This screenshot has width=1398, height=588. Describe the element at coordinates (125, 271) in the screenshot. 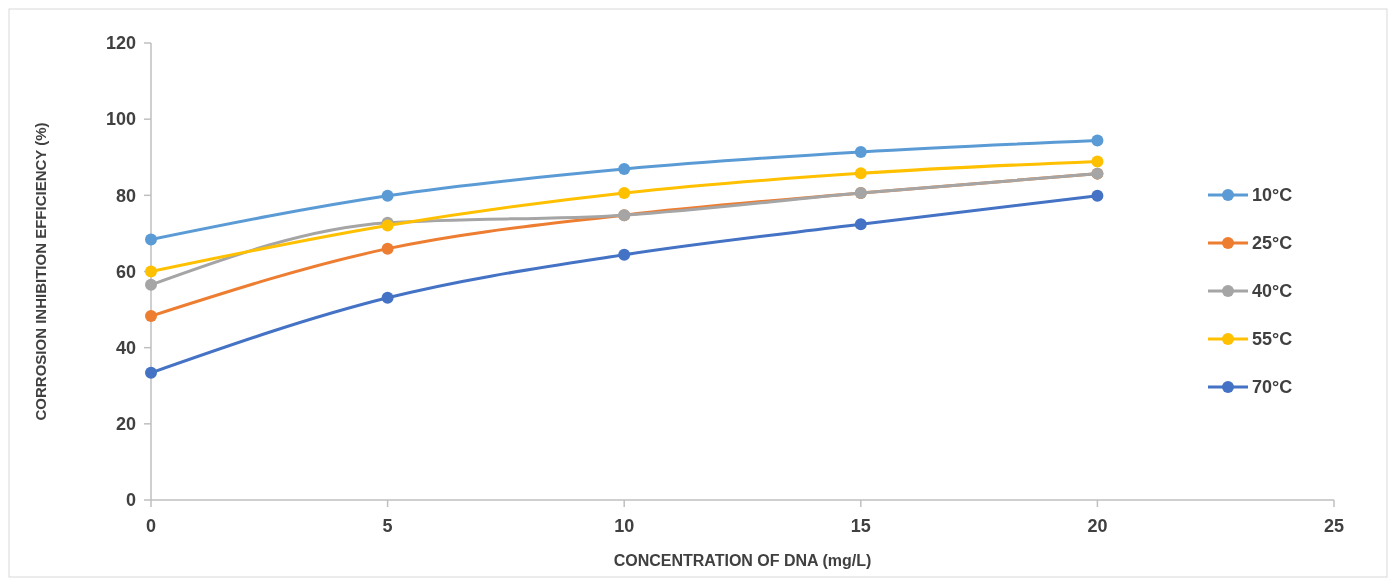

I see `y-tick-label: 60` at that location.